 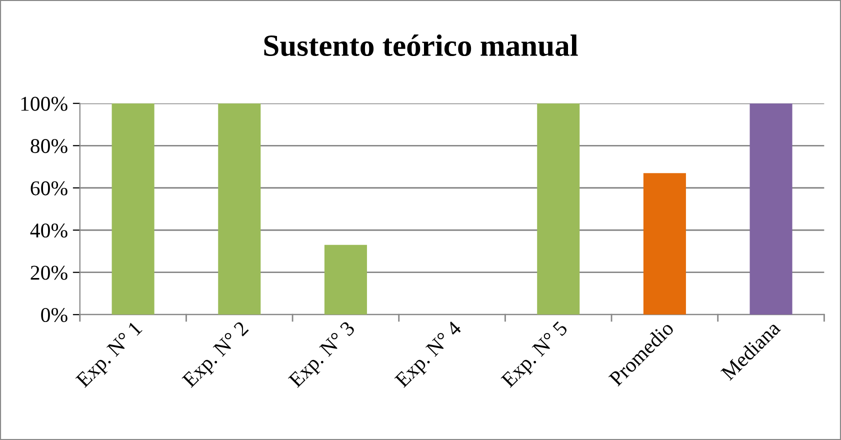 I want to click on y-tick-label: 0%, so click(x=54, y=315).